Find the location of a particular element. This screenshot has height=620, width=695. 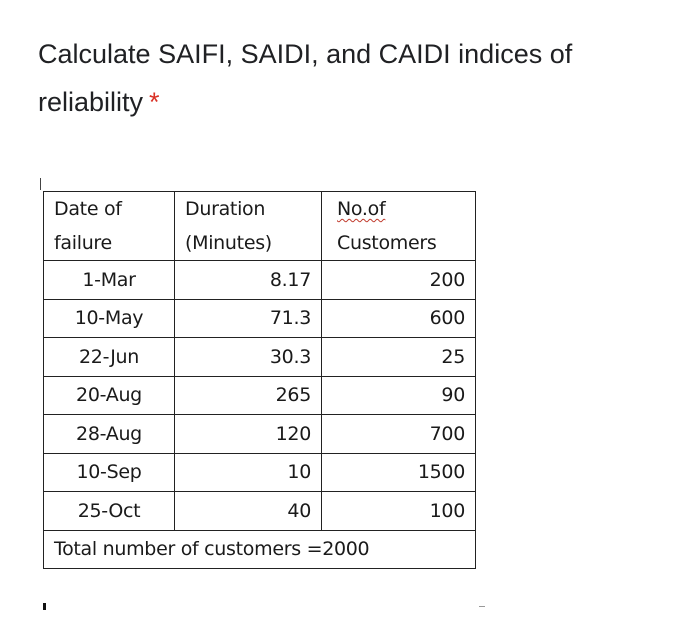

table-row: 22-Jun 30.3 25 is located at coordinates (259, 357).